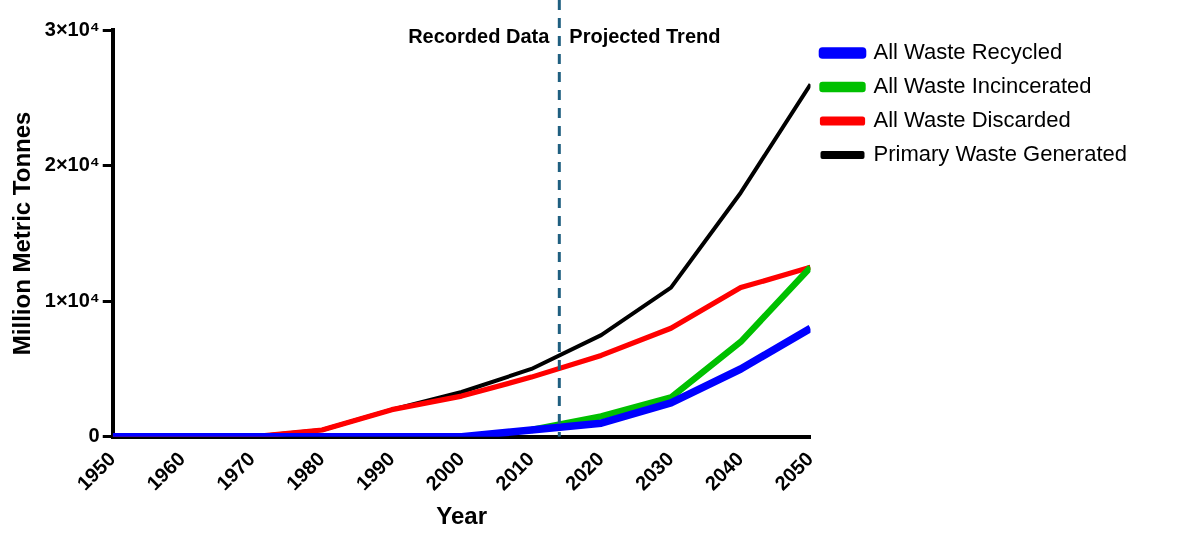 The height and width of the screenshot is (541, 1177). I want to click on legend-label: All Waste Recycled, so click(968, 52).